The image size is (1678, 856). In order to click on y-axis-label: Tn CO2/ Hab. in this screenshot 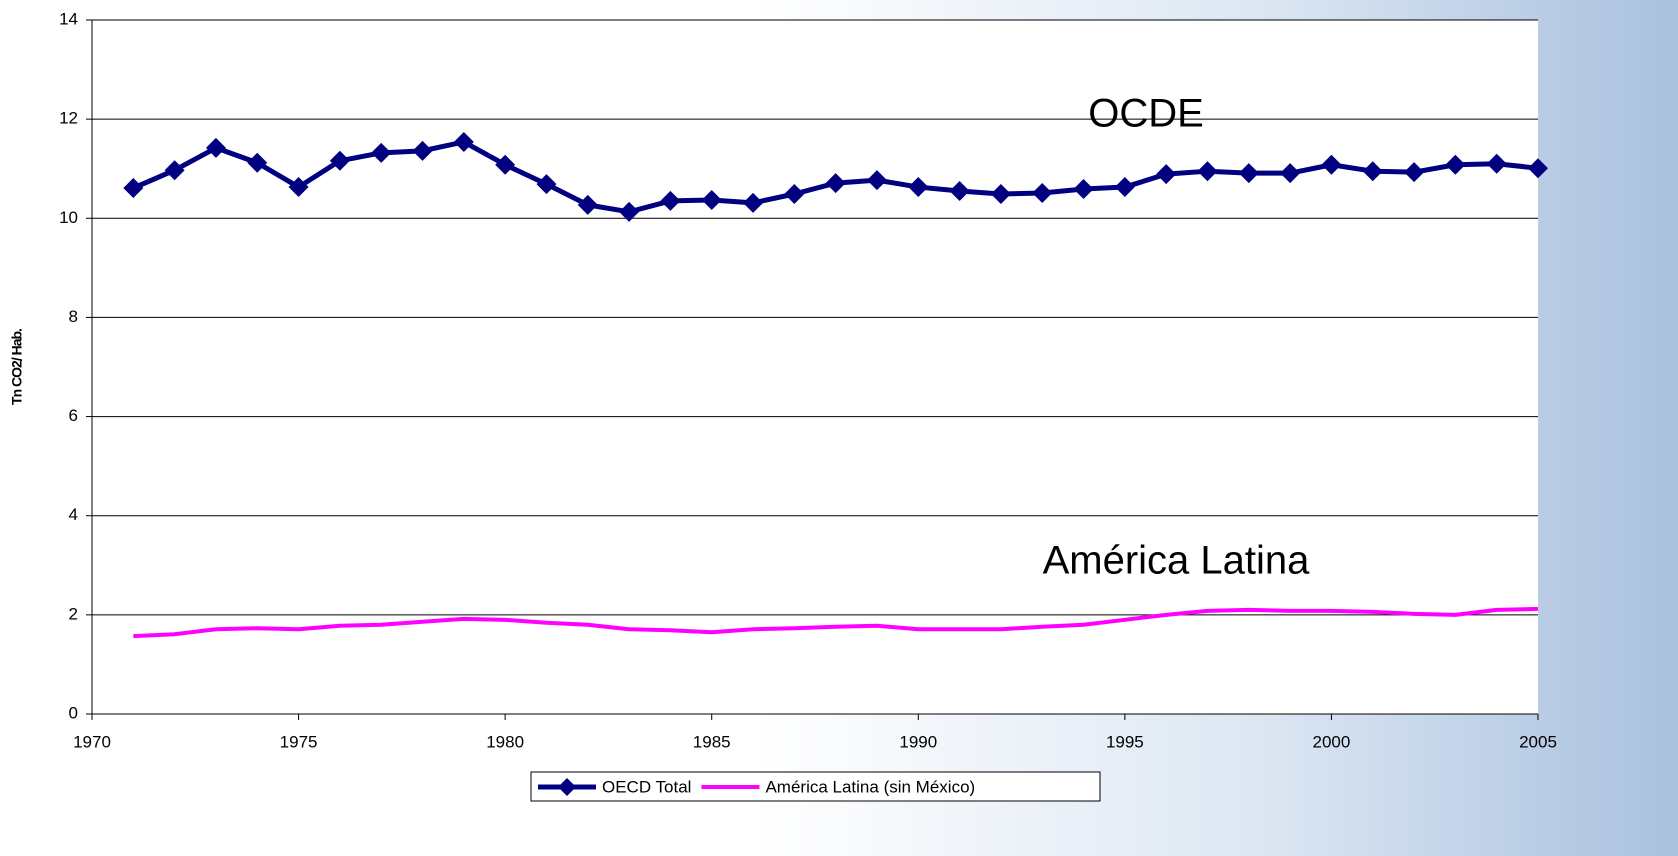, I will do `click(17, 367)`.